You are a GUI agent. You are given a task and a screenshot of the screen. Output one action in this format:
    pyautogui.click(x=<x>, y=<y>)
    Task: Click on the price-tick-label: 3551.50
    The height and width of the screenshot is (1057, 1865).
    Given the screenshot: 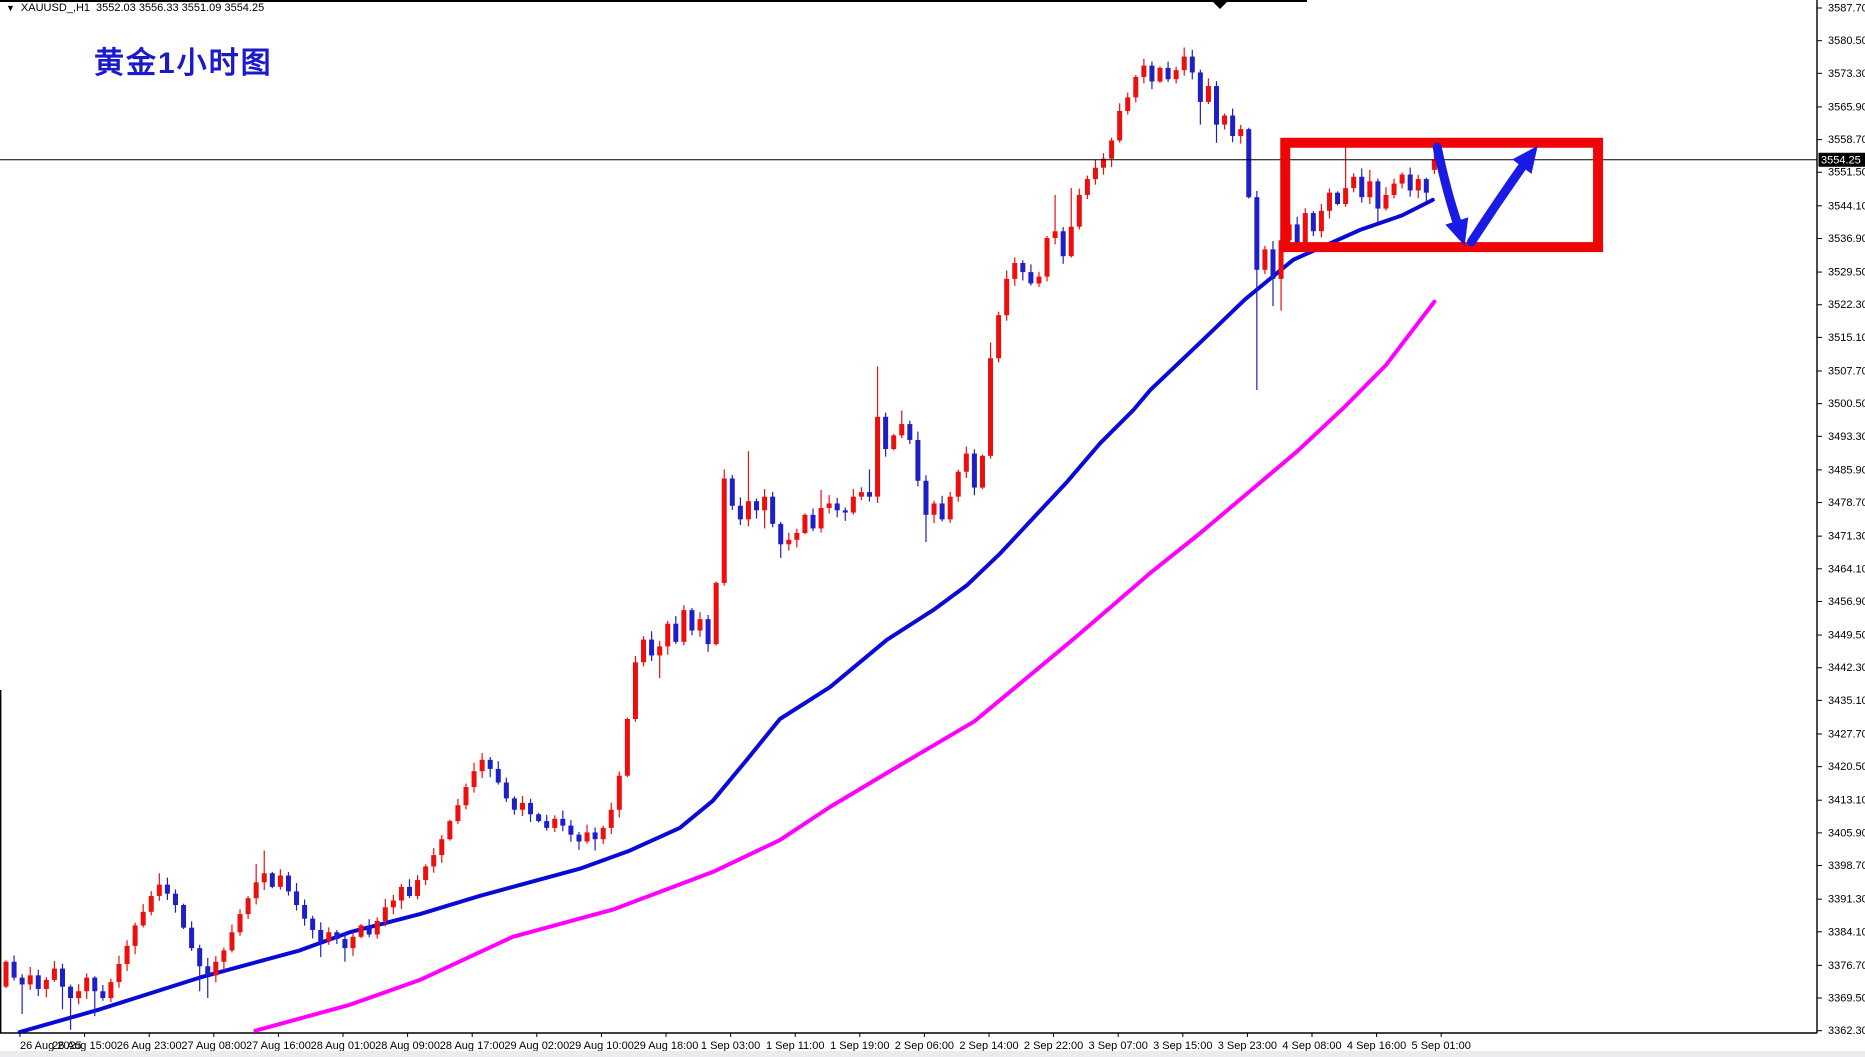 What is the action you would take?
    pyautogui.click(x=1846, y=173)
    